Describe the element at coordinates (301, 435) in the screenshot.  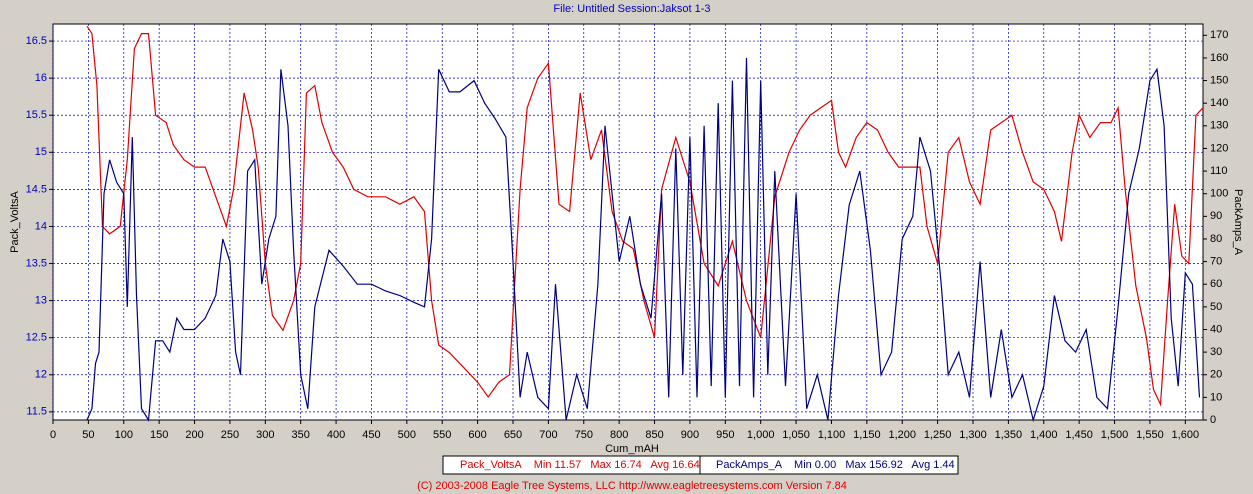
I see `x-tick-label: 350` at that location.